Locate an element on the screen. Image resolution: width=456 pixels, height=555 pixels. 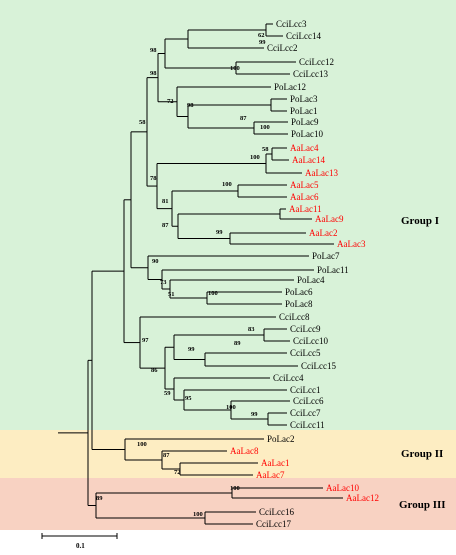
leaf-label-ccilcc7: CciLcc7 is located at coordinates (305, 413).